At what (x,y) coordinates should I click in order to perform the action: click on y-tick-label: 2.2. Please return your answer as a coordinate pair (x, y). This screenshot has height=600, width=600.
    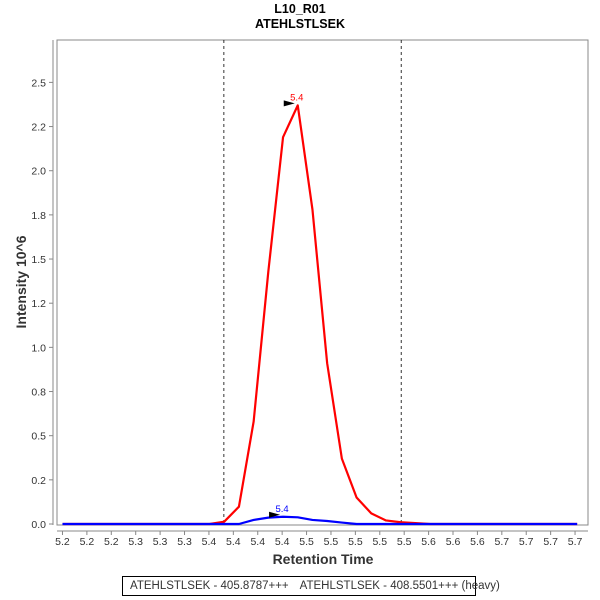
    Looking at the image, I should click on (38, 128).